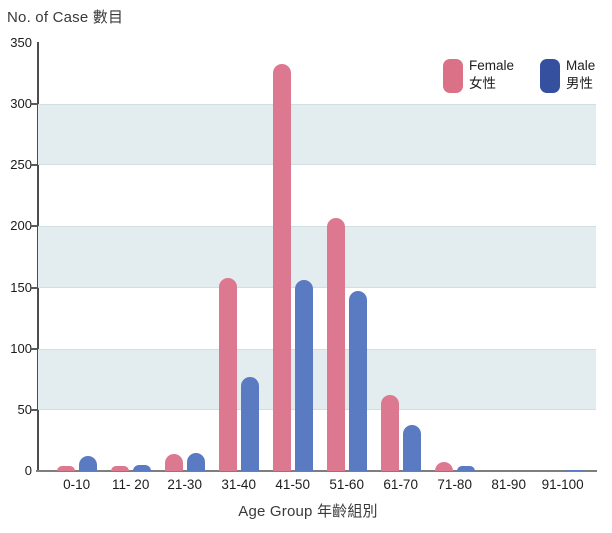 This screenshot has width=612, height=533. What do you see at coordinates (21, 287) in the screenshot?
I see `y-tick-label: 150` at bounding box center [21, 287].